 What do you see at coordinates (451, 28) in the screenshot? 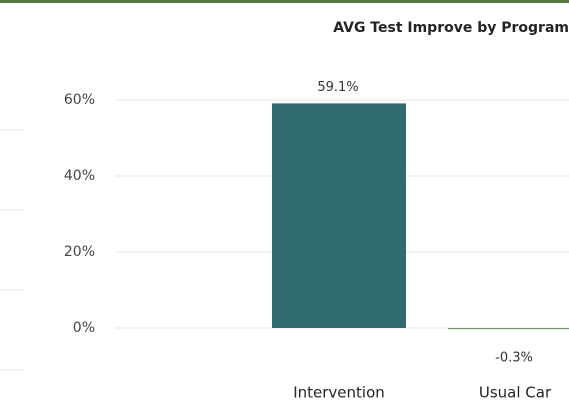
I see `chart-title: AVG Test Improve by Program` at bounding box center [451, 28].